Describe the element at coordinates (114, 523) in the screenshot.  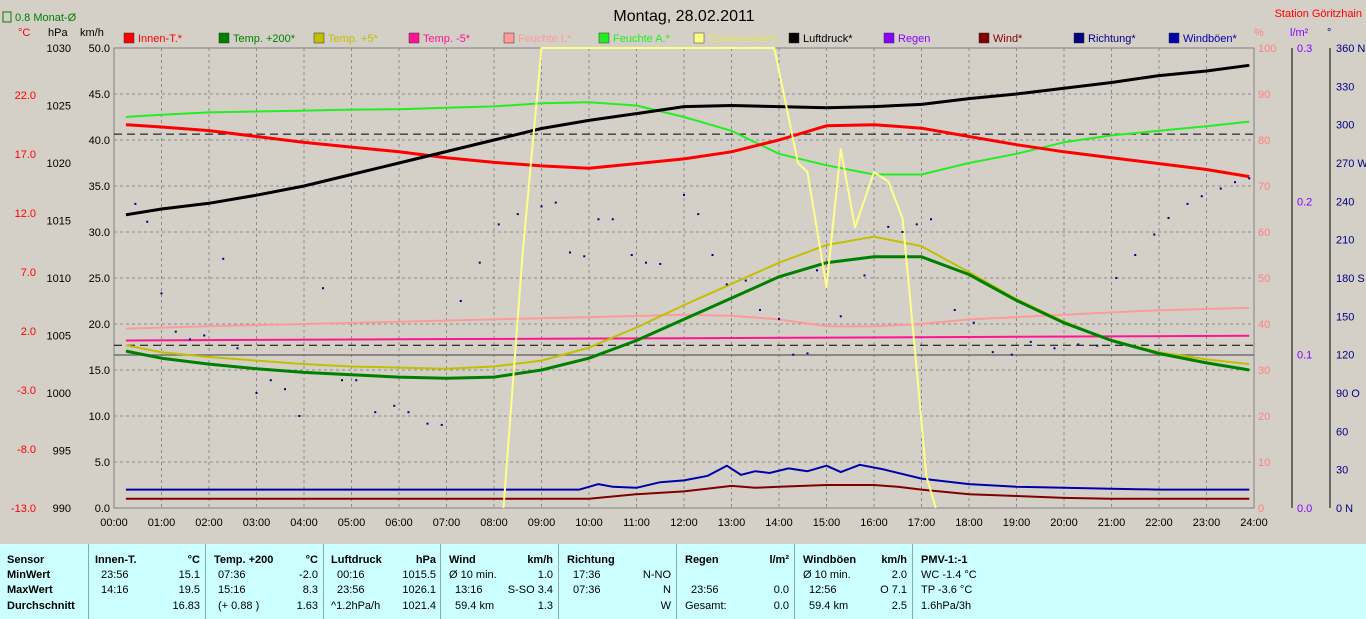
I see `x-tick-label: 00:00` at that location.